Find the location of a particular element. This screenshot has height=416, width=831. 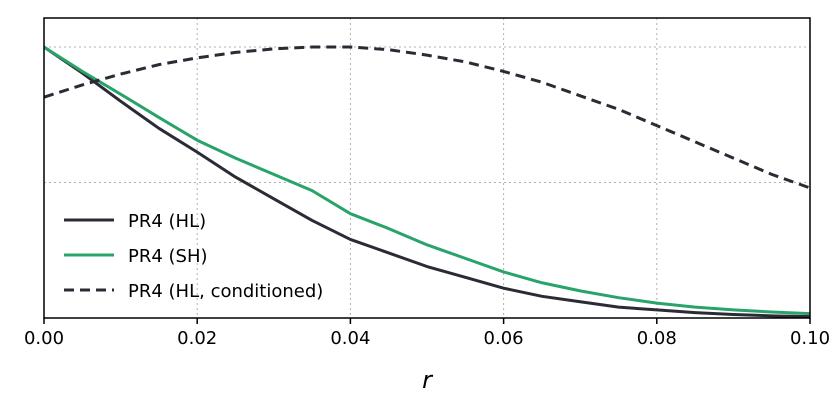

legend-label: PR4 (HL) is located at coordinates (167, 221).